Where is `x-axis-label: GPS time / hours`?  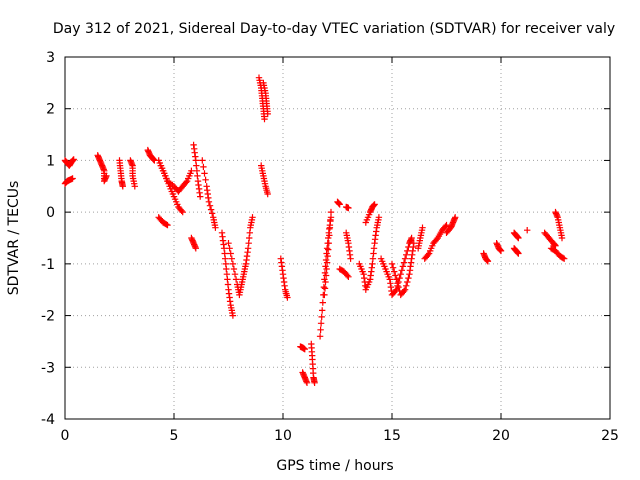
x-axis-label: GPS time / hours is located at coordinates (334, 466).